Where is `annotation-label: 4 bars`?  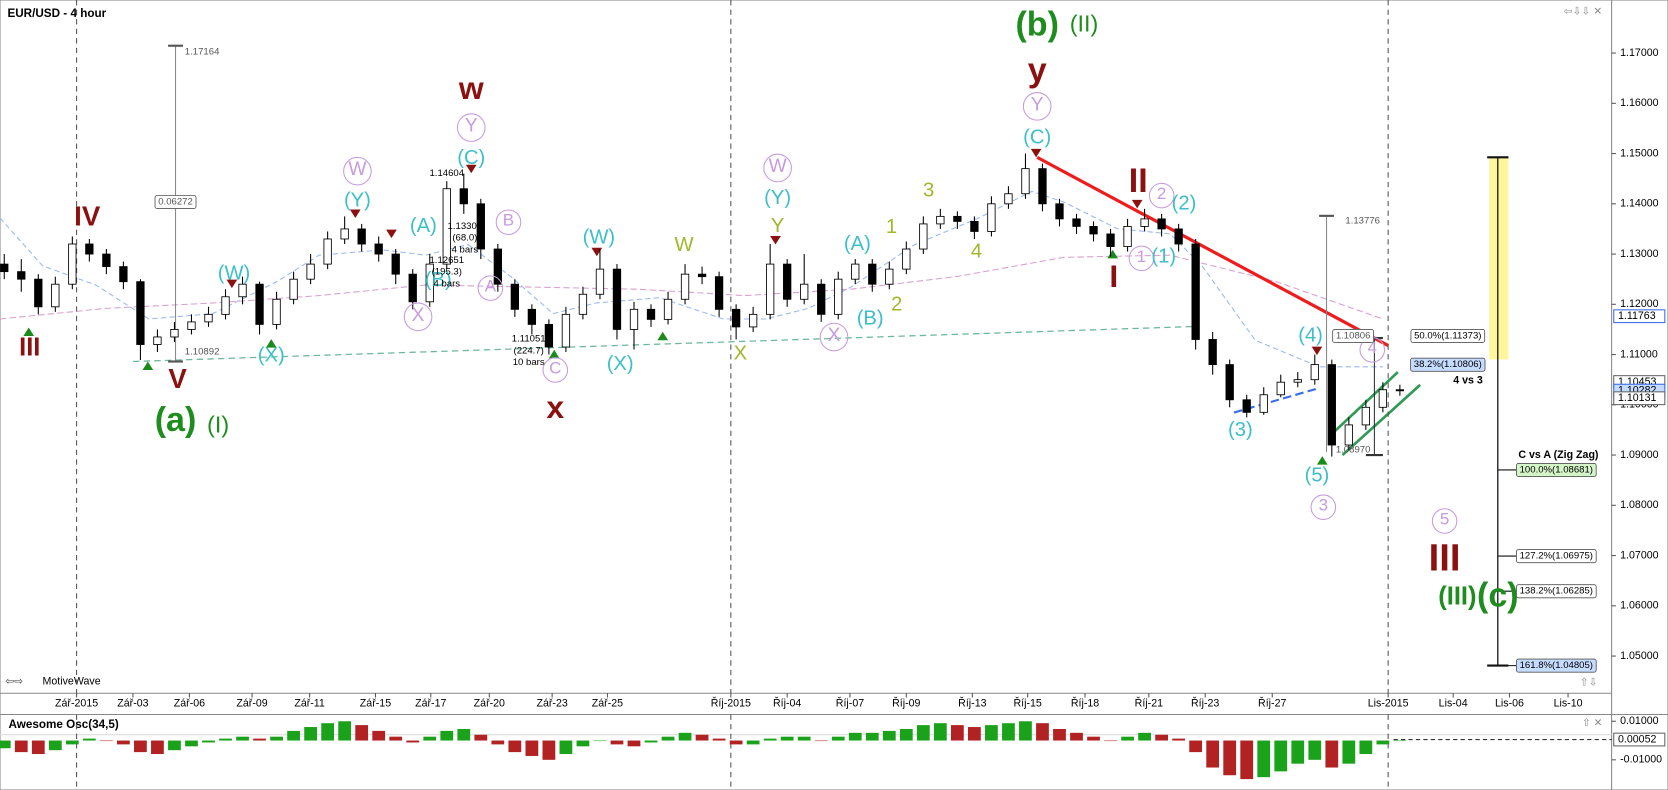 annotation-label: 4 bars is located at coordinates (465, 249).